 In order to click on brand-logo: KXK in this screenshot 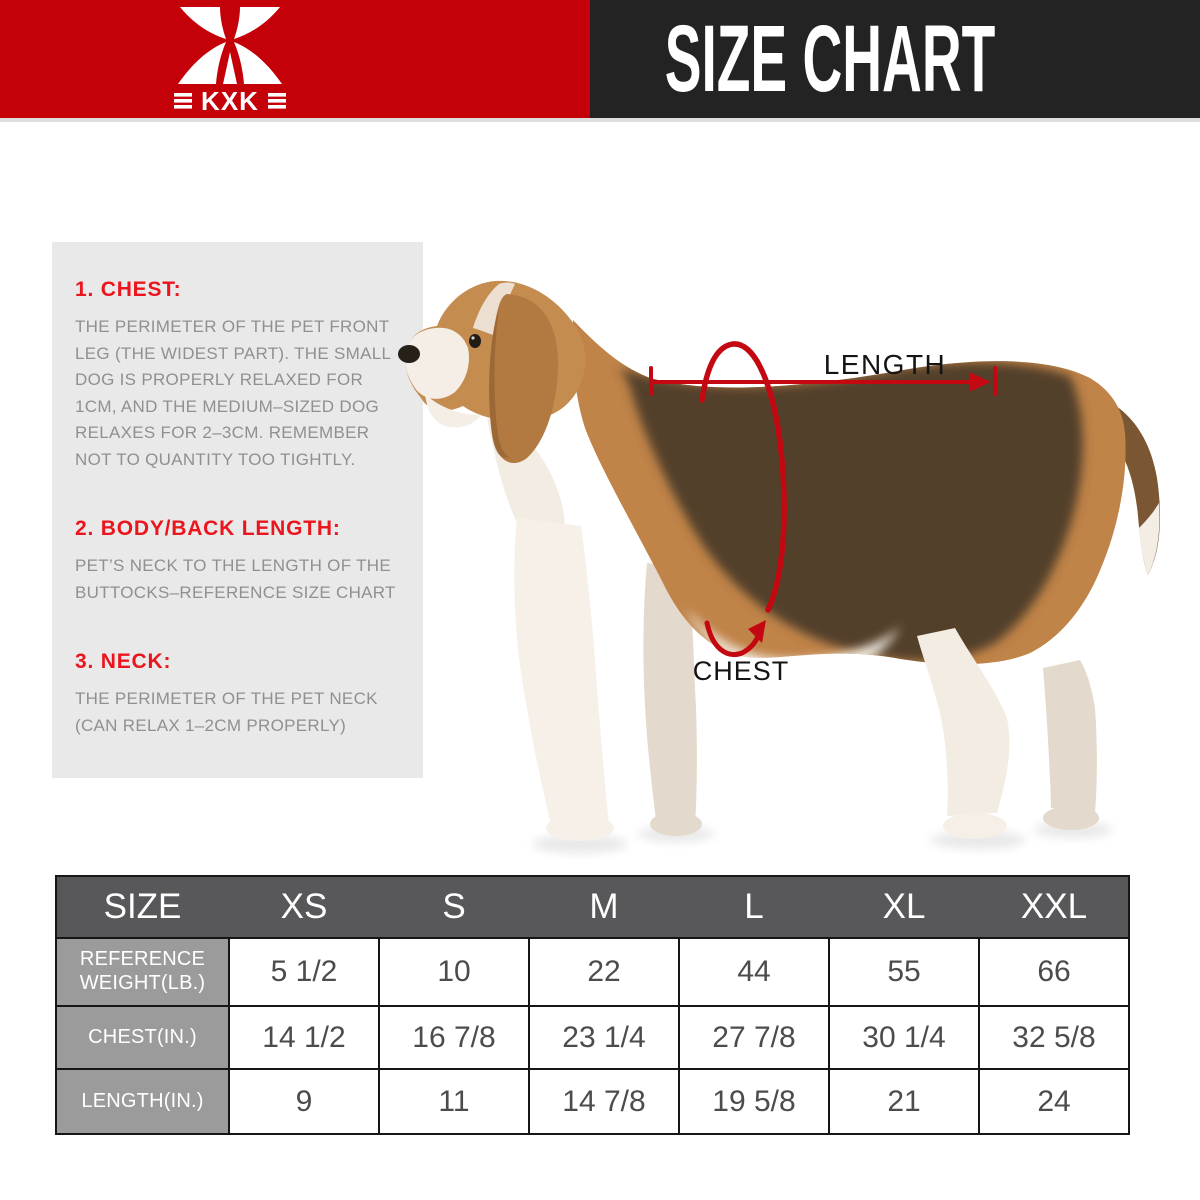, I will do `click(230, 61)`.